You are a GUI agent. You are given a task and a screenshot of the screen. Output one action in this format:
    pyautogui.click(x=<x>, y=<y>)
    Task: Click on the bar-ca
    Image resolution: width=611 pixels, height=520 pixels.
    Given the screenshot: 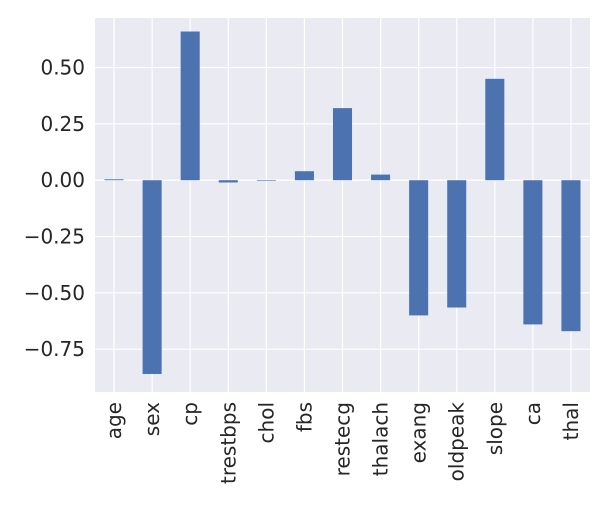 What is the action you would take?
    pyautogui.click(x=533, y=252)
    